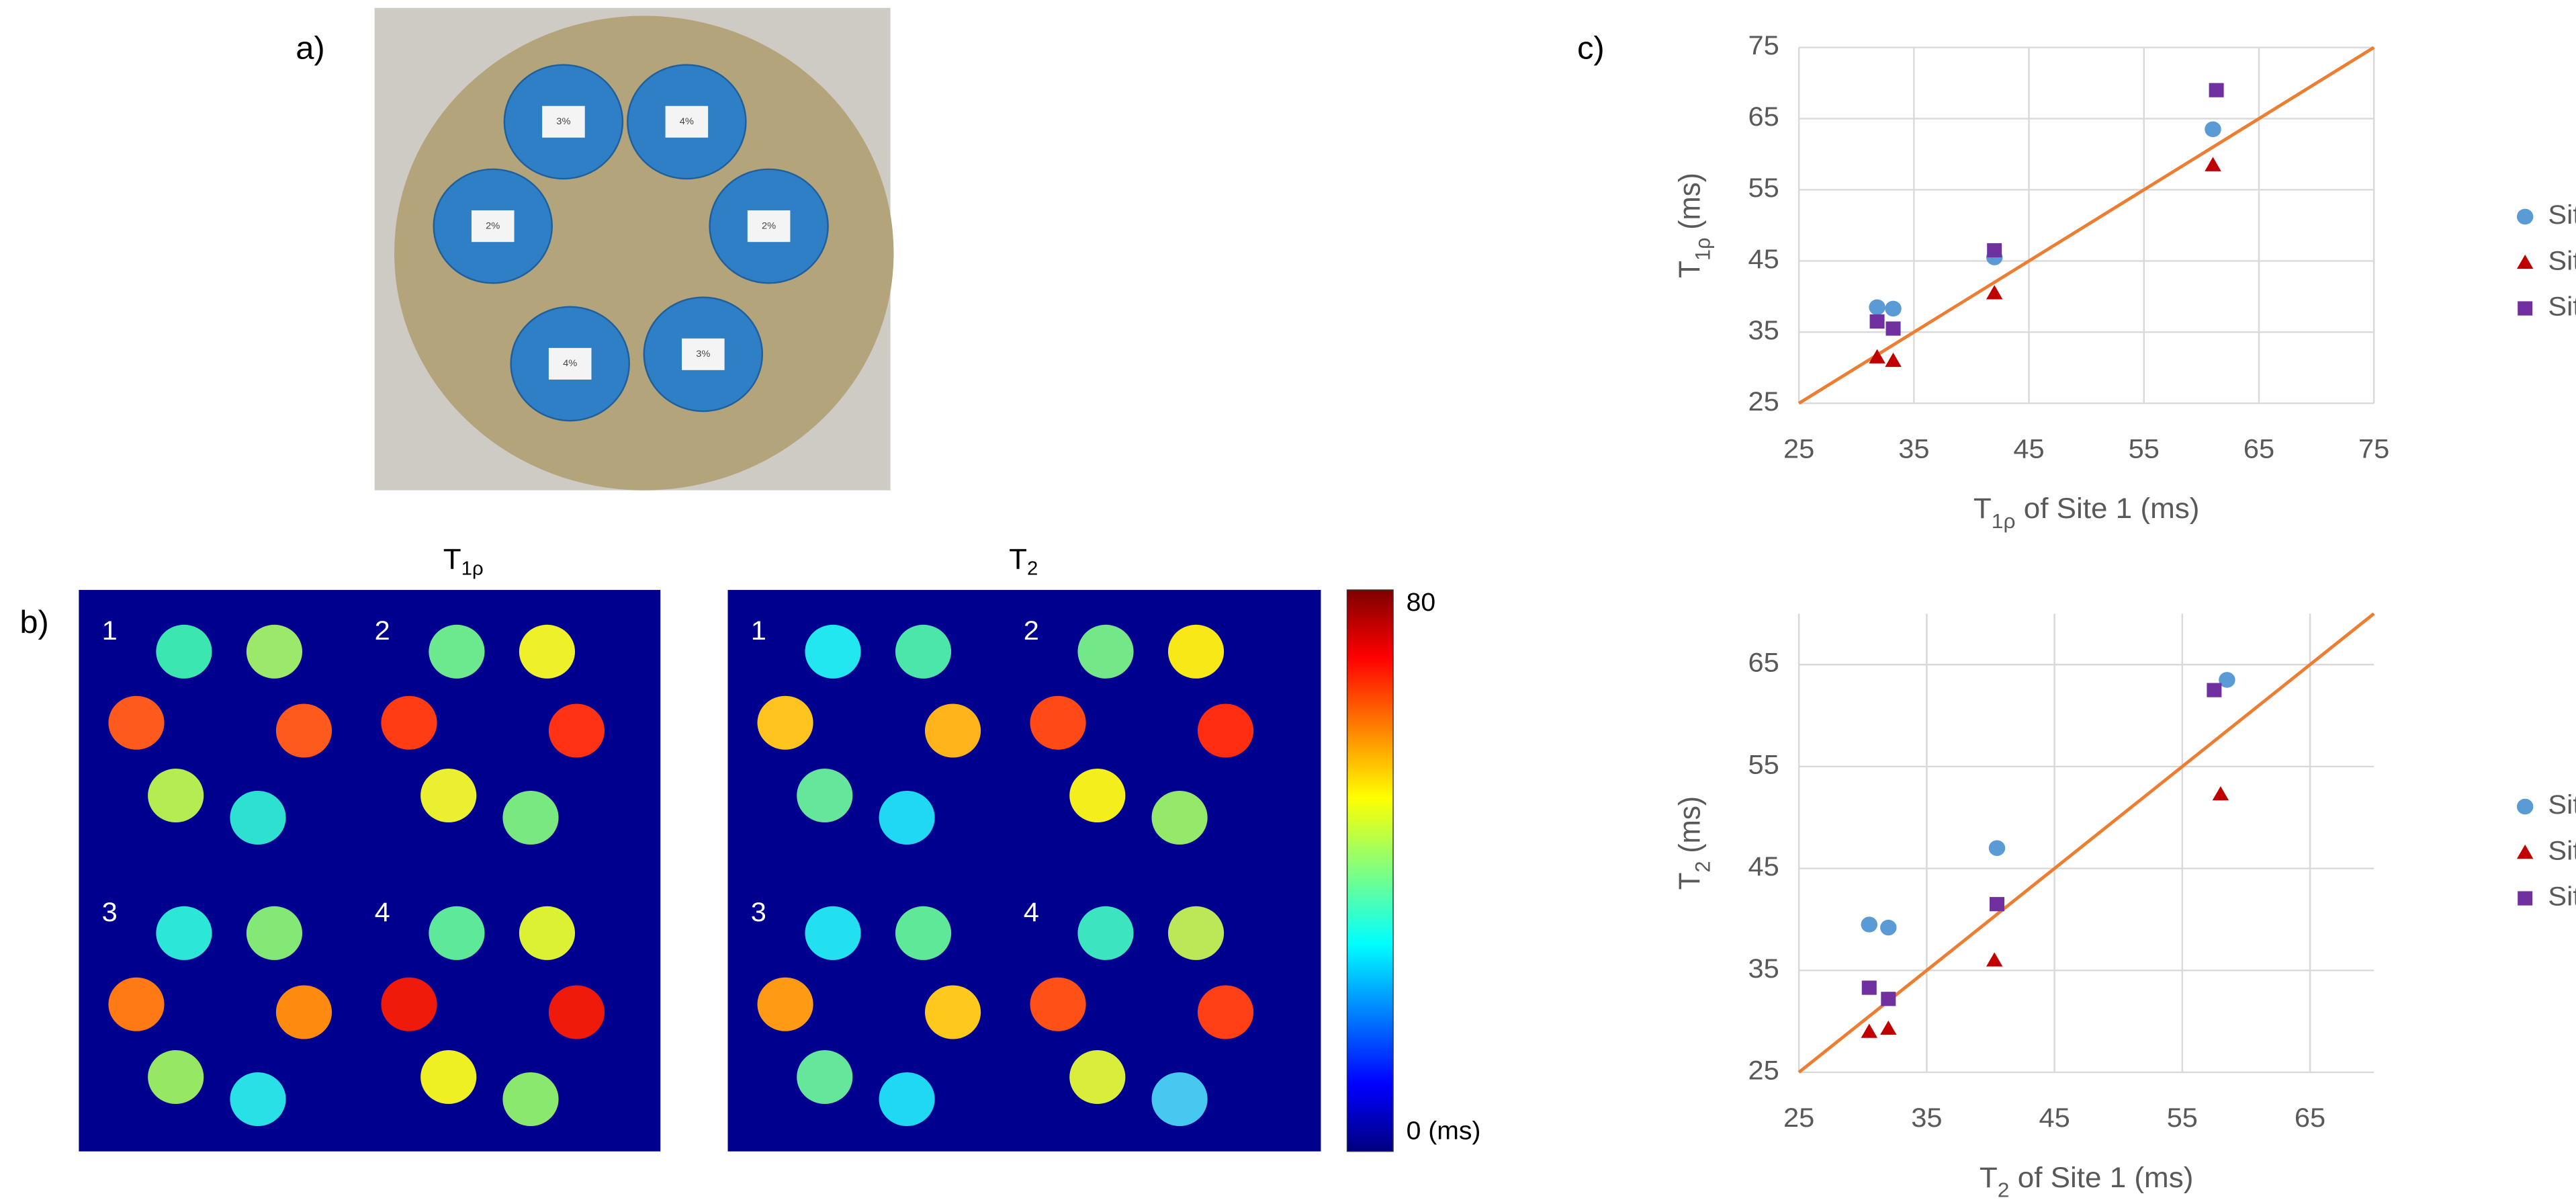  What do you see at coordinates (1690, 881) in the screenshot?
I see `label-part: T` at bounding box center [1690, 881].